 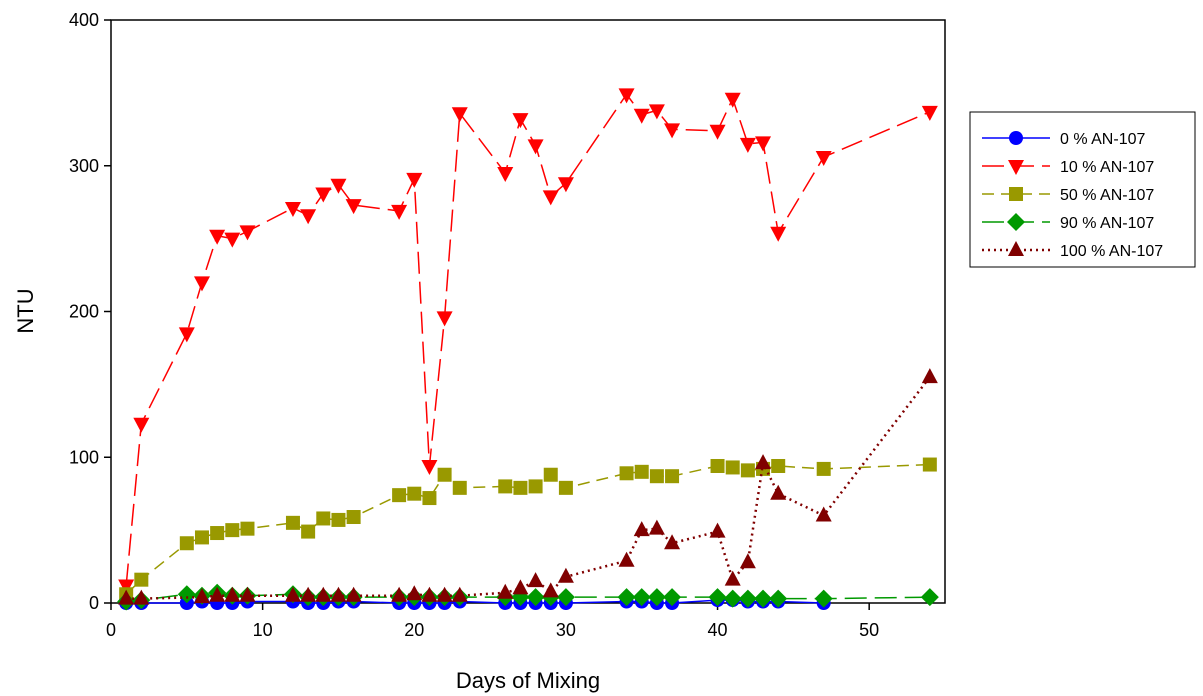 I want to click on x-tick-label: 20, so click(x=414, y=630).